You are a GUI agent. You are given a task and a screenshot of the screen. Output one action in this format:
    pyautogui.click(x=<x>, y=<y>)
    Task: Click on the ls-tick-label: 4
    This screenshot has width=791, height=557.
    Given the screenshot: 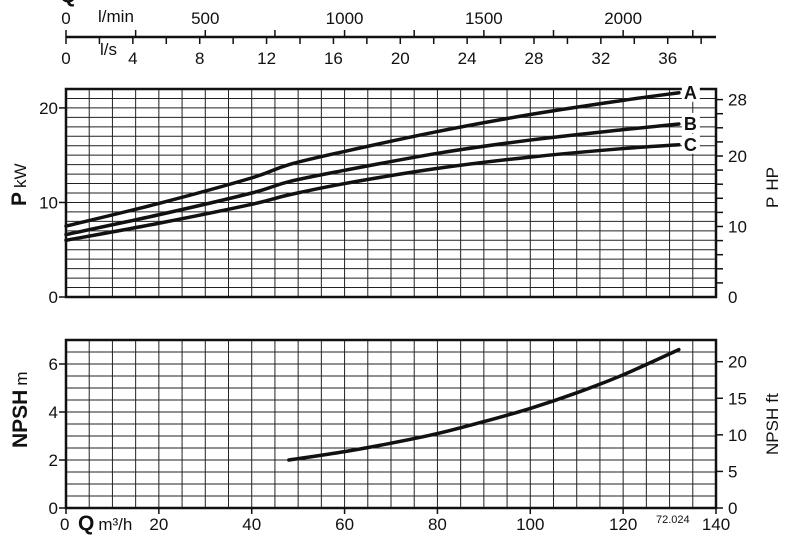 What is the action you would take?
    pyautogui.click(x=132, y=58)
    